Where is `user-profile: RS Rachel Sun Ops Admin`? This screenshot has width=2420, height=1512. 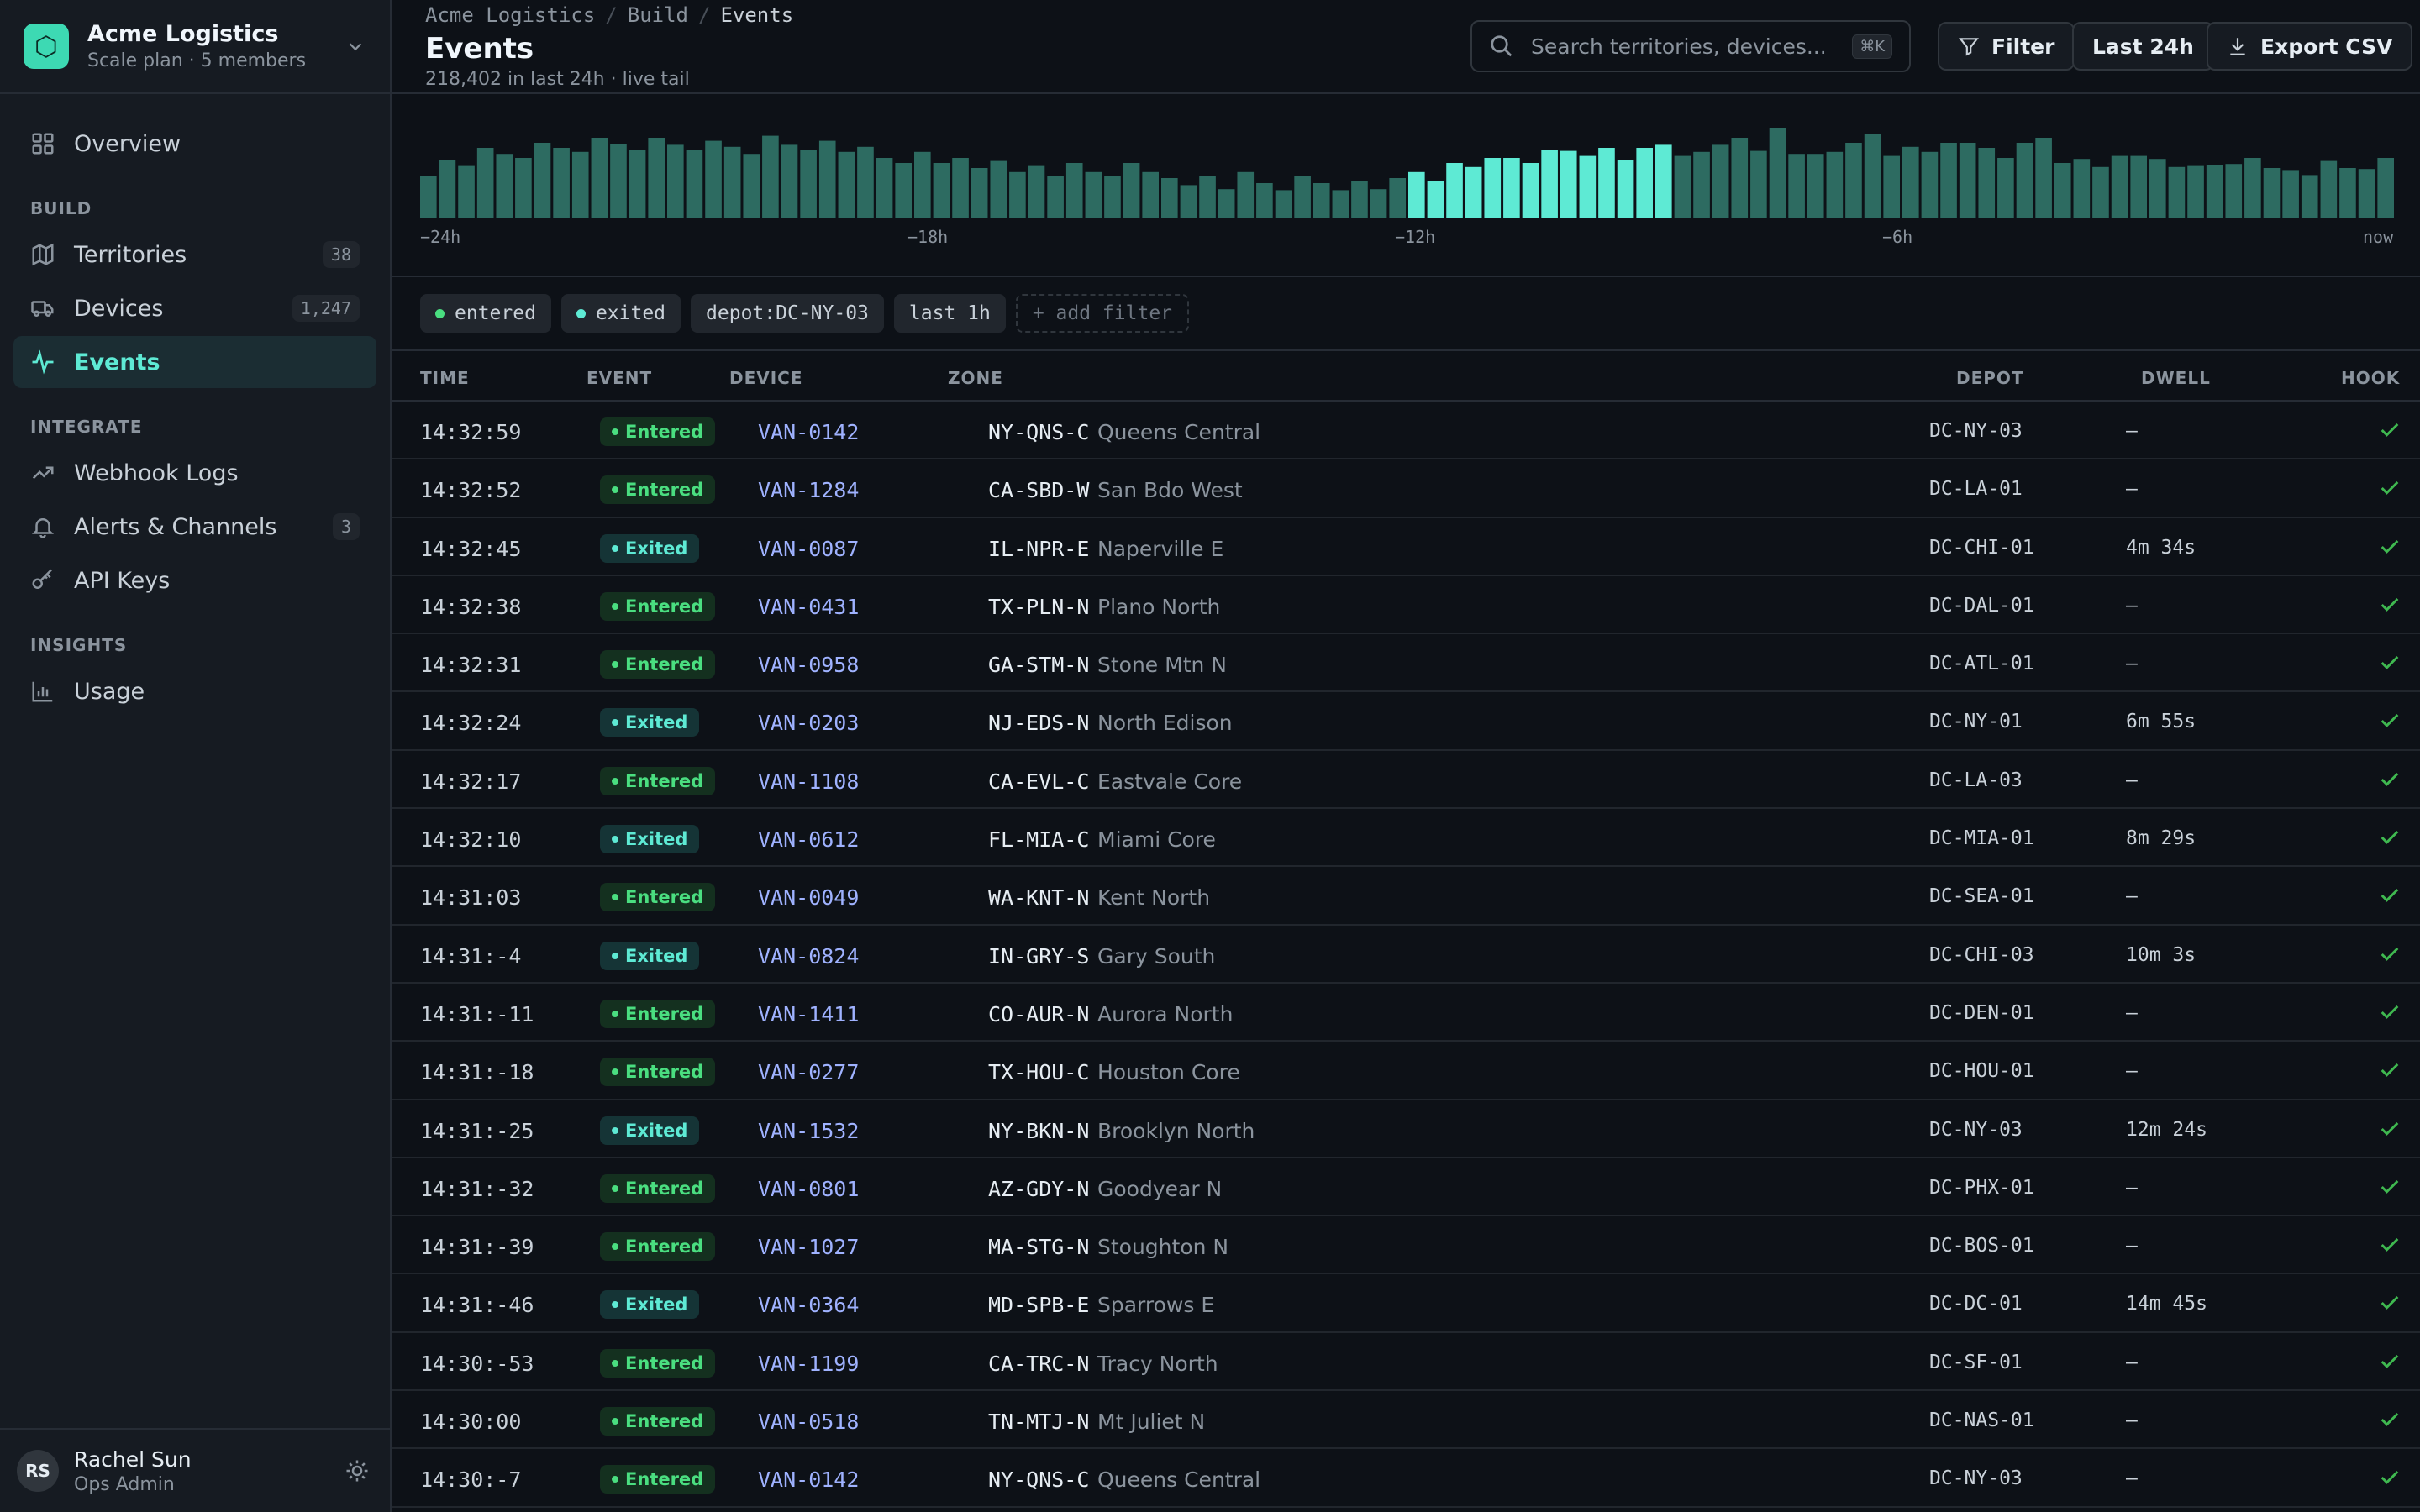 user-profile: RS Rachel Sun Ops Admin is located at coordinates (195, 1470).